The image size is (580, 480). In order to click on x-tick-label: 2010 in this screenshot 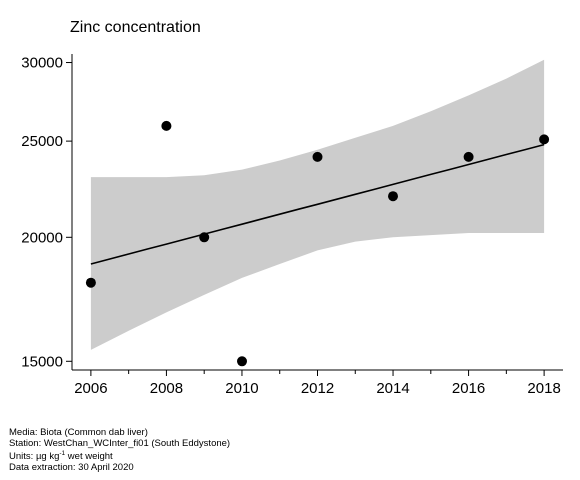, I will do `click(241, 388)`.